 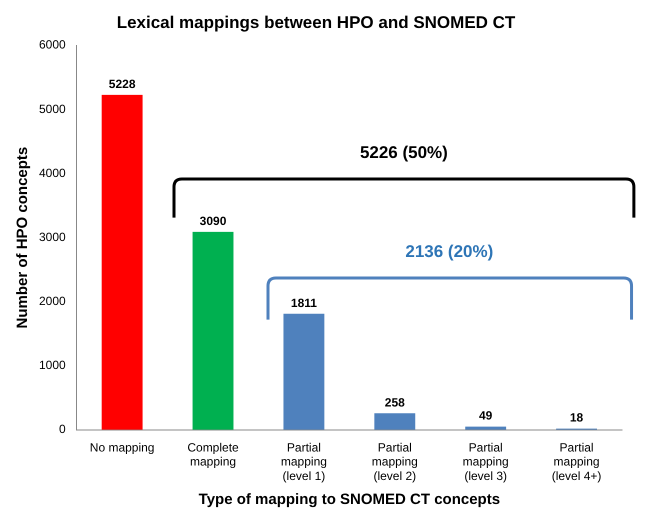 What do you see at coordinates (304, 303) in the screenshot?
I see `data-label: 1811` at bounding box center [304, 303].